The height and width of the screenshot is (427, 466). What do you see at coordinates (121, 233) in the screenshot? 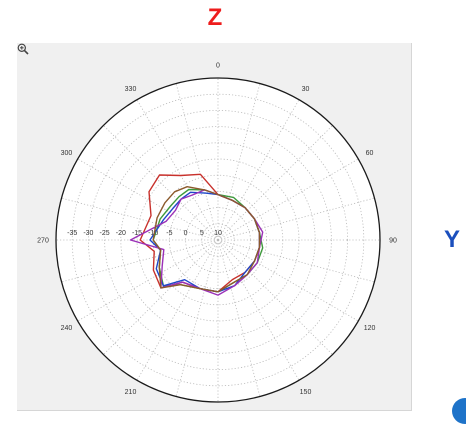
I see `radial-tick-label-6: -20` at bounding box center [121, 233].